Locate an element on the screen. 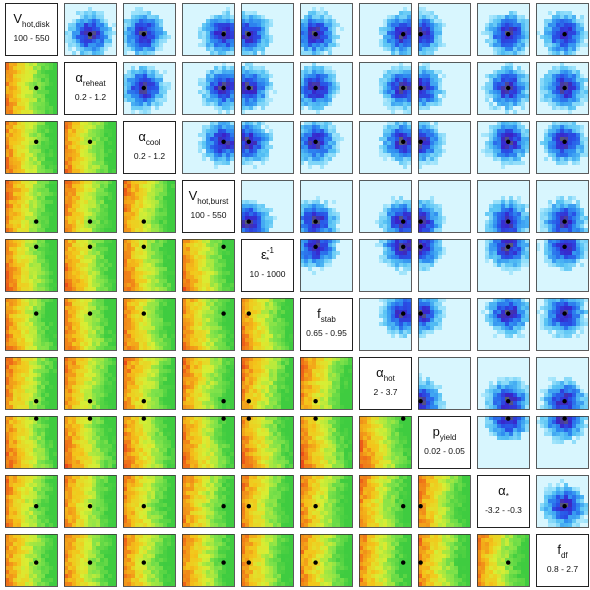 The image size is (590, 590). param-symbol: ε is located at coordinates (264, 254).